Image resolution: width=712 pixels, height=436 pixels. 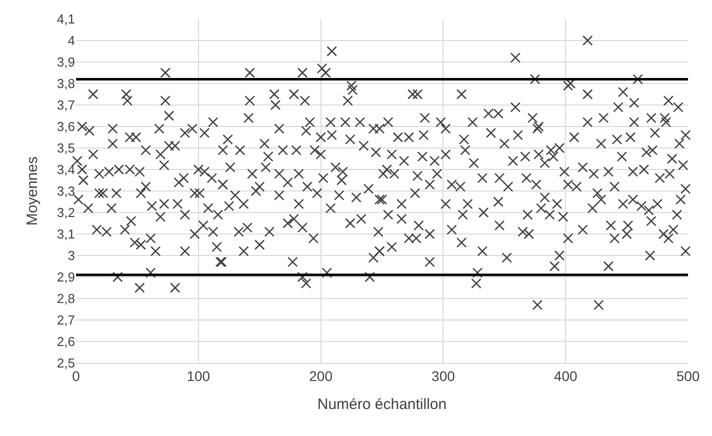 What do you see at coordinates (65, 126) in the screenshot?
I see `y-tick-label: 3,6` at bounding box center [65, 126].